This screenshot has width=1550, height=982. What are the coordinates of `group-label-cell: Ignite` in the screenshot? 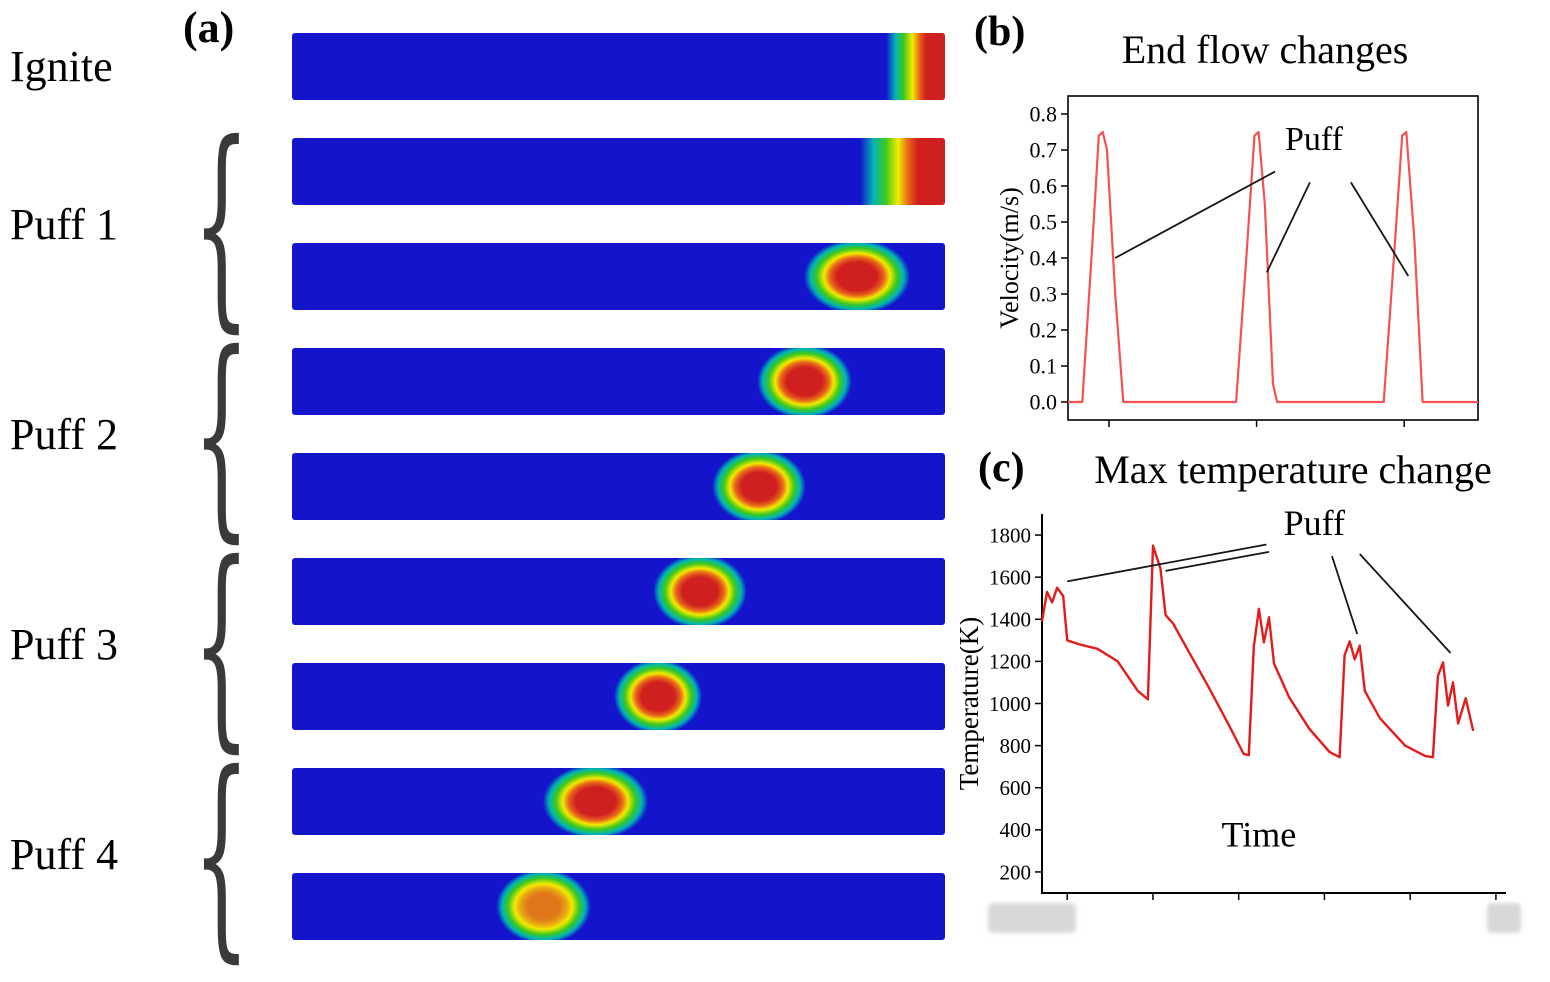 It's located at (146, 66).